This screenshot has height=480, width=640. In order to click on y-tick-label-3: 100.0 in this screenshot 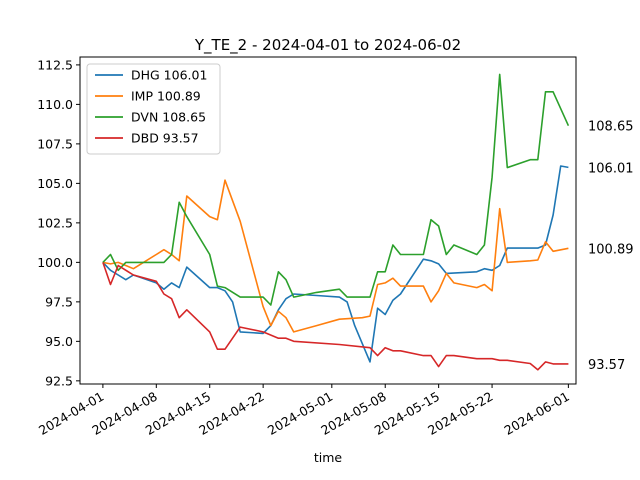, I will do `click(55, 262)`.